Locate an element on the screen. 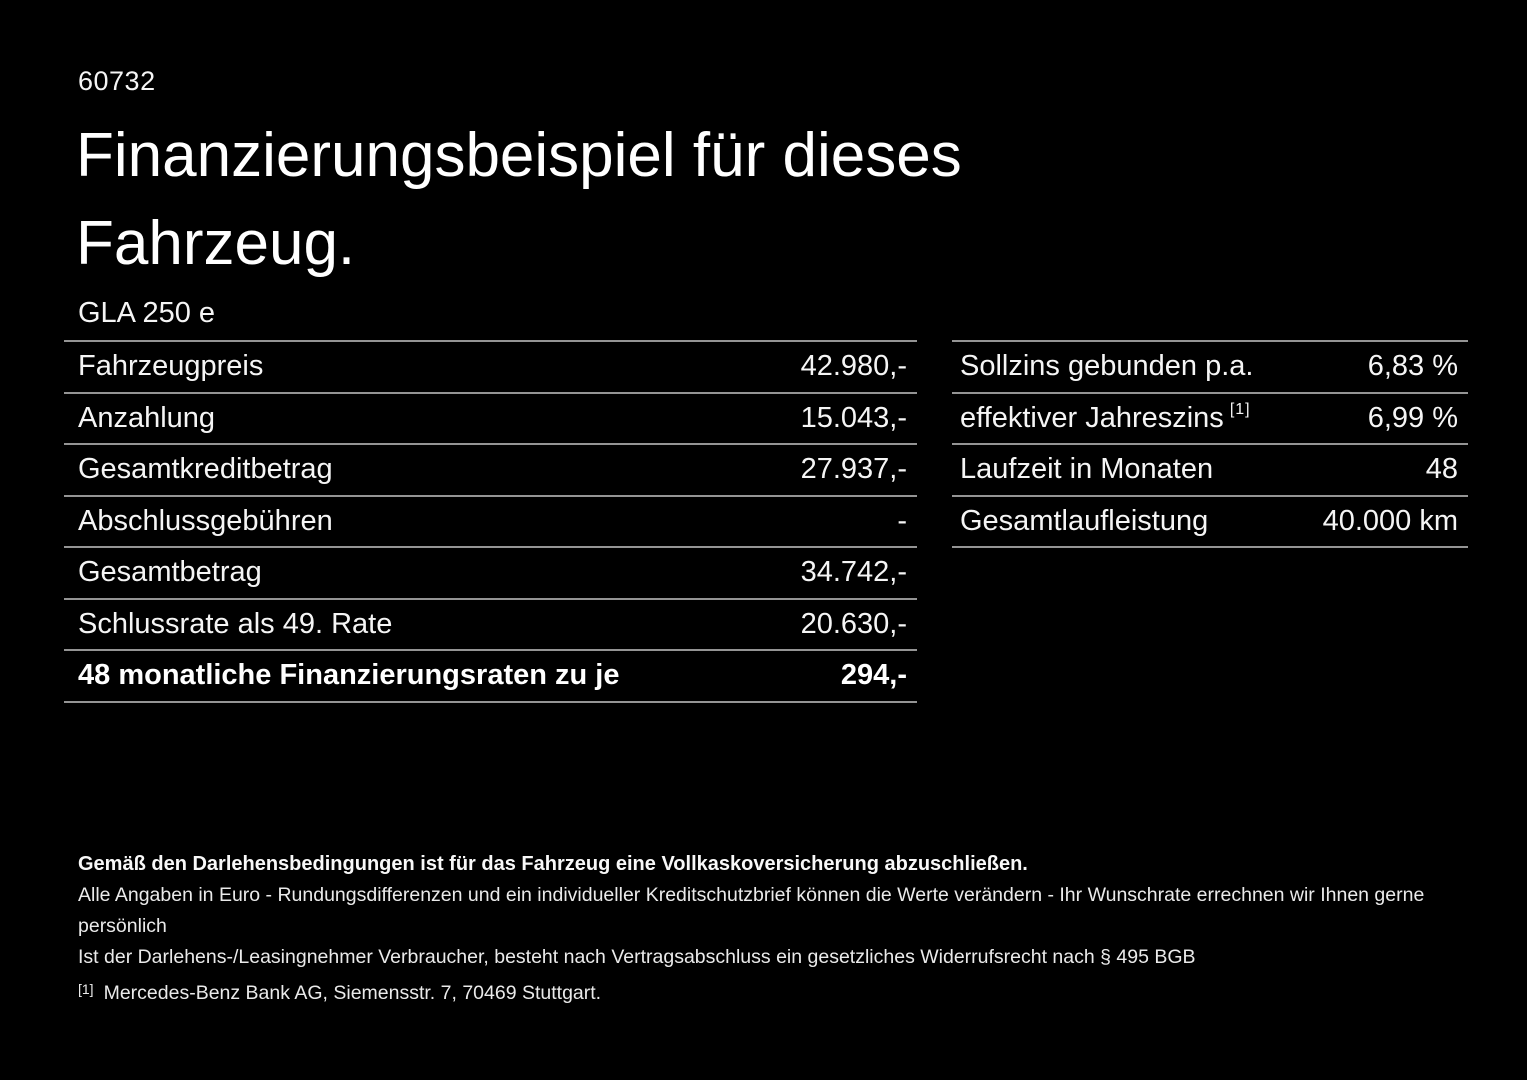 This screenshot has height=1080, width=1527. footnote-marker: [1] is located at coordinates (86, 989).